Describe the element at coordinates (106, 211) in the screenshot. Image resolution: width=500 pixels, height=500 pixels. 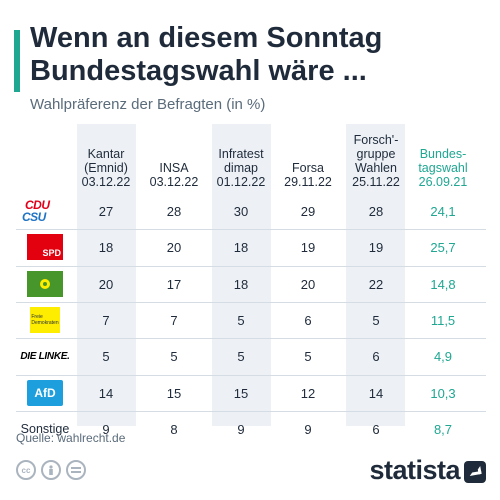
I see `table-cell: 27` at that location.